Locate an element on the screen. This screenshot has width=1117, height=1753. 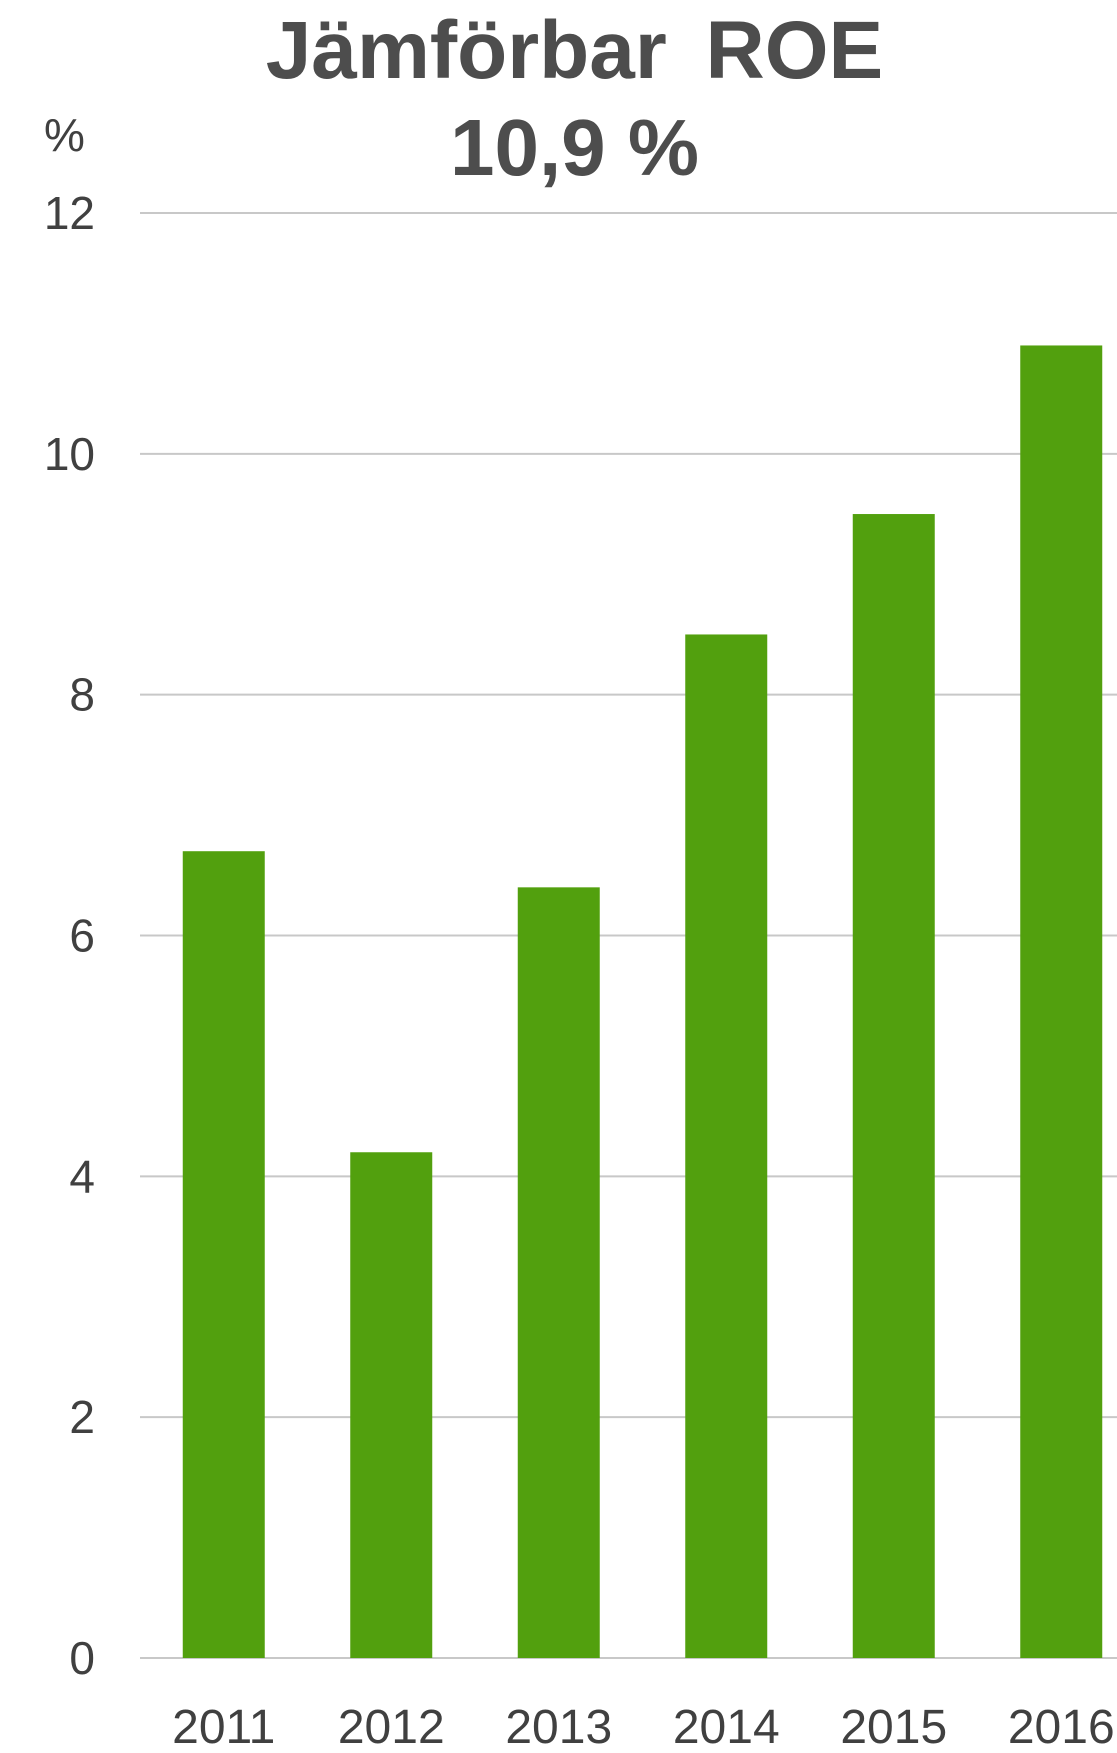
x-tick-label: 2016 is located at coordinates (1061, 1727).